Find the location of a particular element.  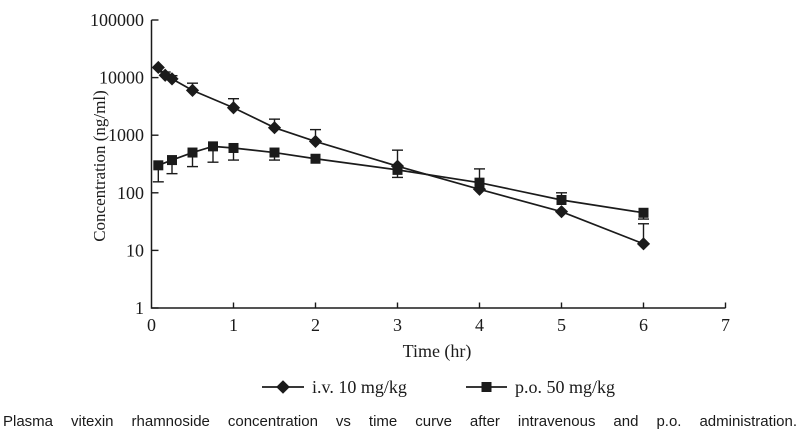

legend-label-po: p.o. 50 mg/kg is located at coordinates (565, 387).